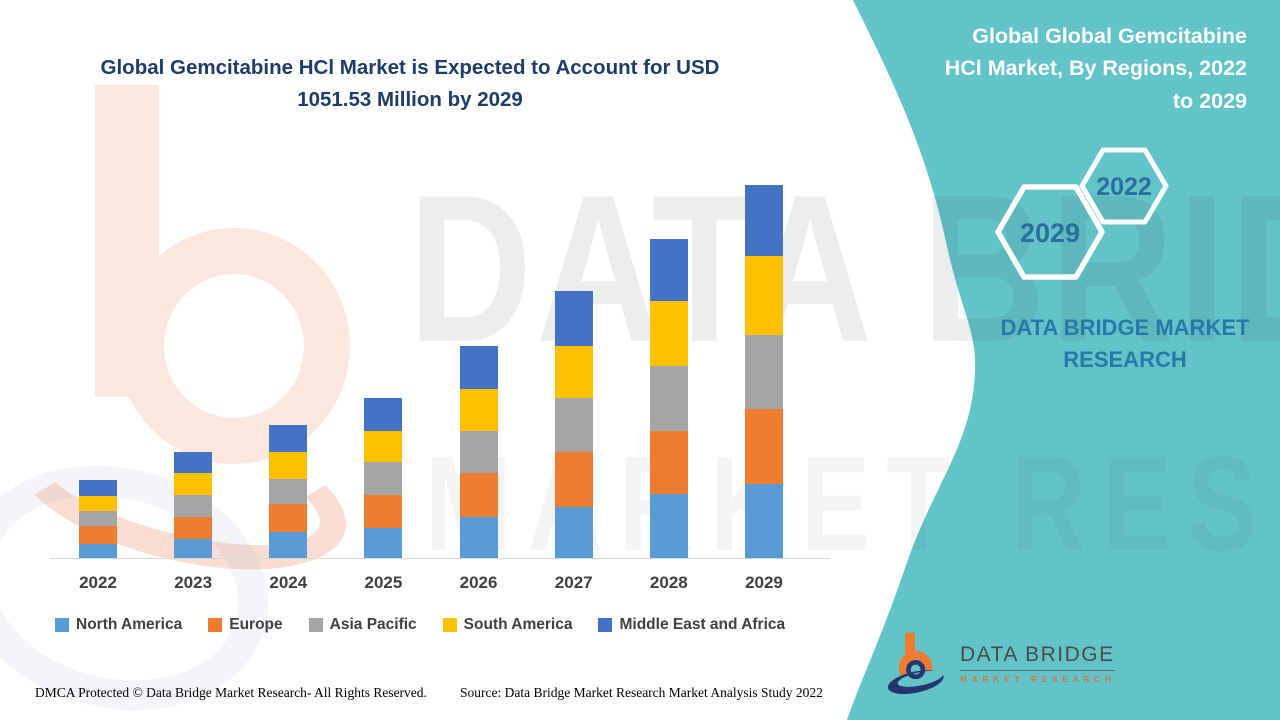 The width and height of the screenshot is (1280, 720). What do you see at coordinates (763, 446) in the screenshot?
I see `bar-2029-europe` at bounding box center [763, 446].